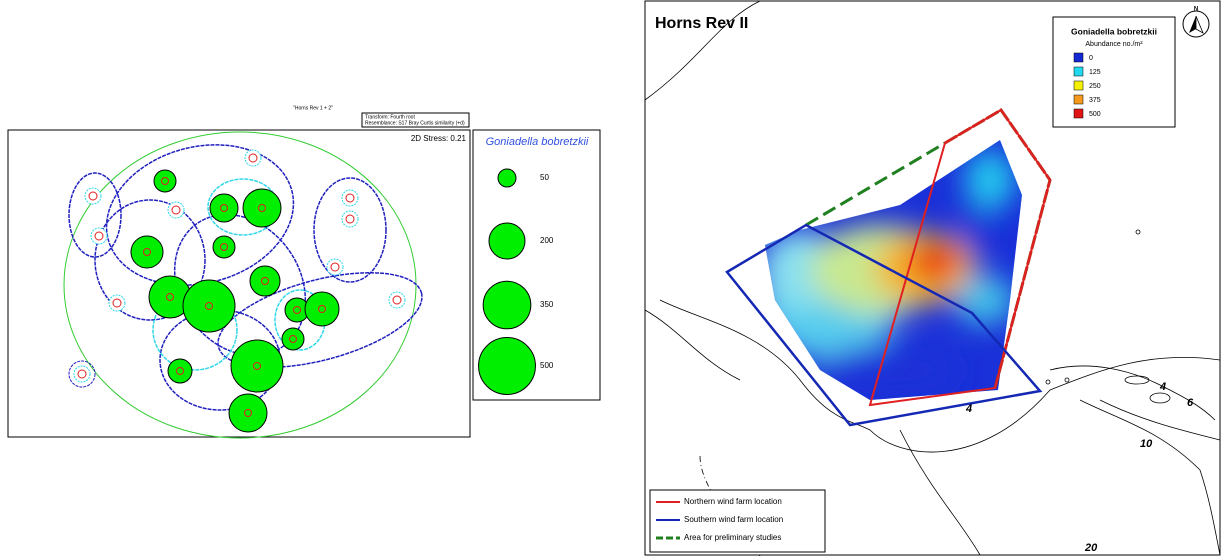  I want to click on north-label: N, so click(1196, 10).